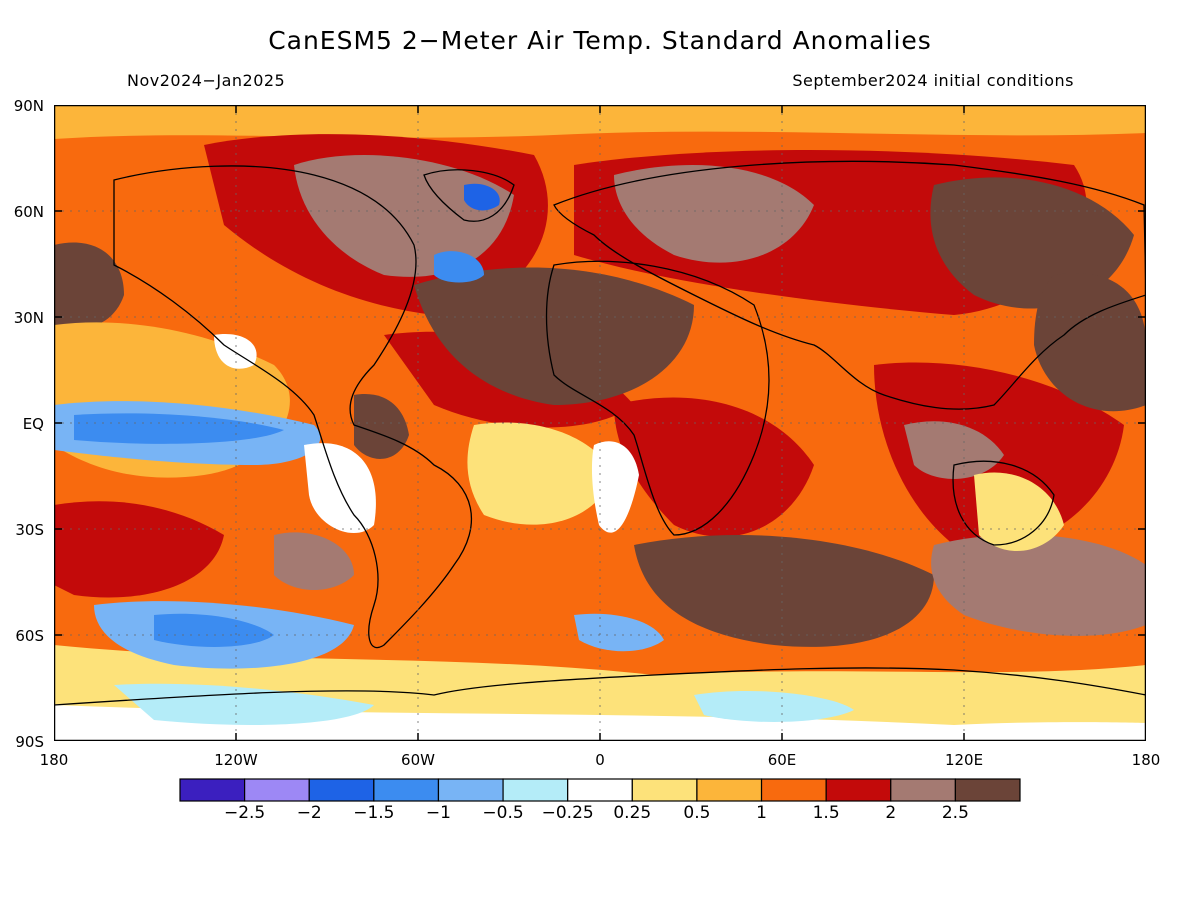 This screenshot has height=900, width=1200. Describe the element at coordinates (503, 813) in the screenshot. I see `colorbar-label-4: −0.5` at that location.